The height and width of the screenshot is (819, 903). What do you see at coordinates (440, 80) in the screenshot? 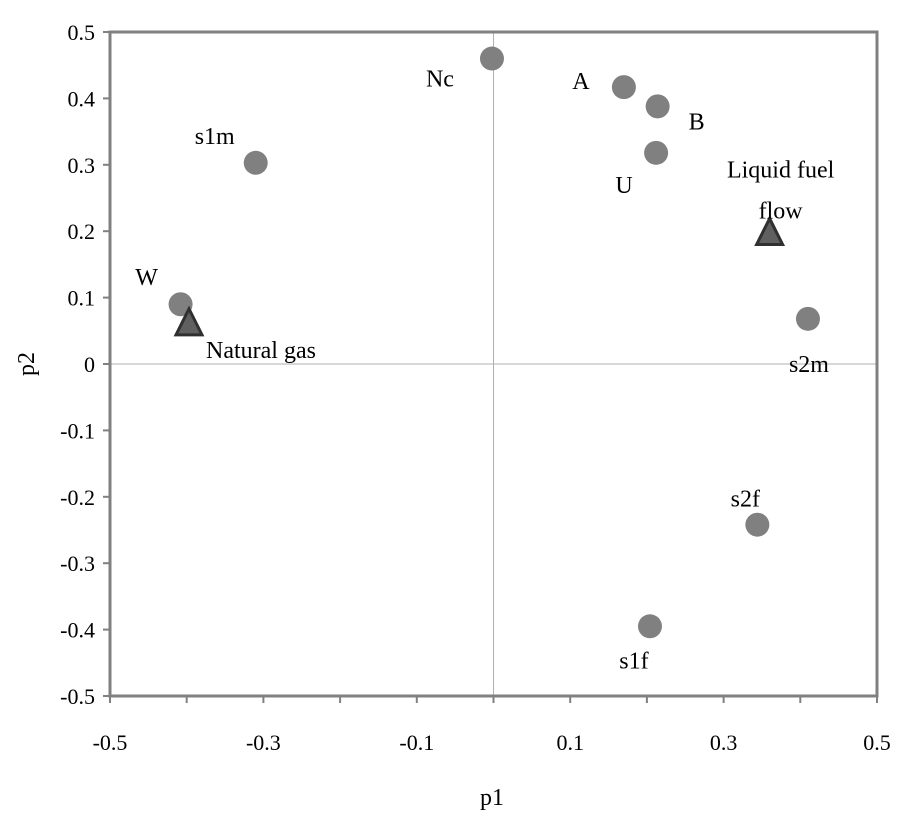
I see `point-label: Nc` at bounding box center [440, 80].